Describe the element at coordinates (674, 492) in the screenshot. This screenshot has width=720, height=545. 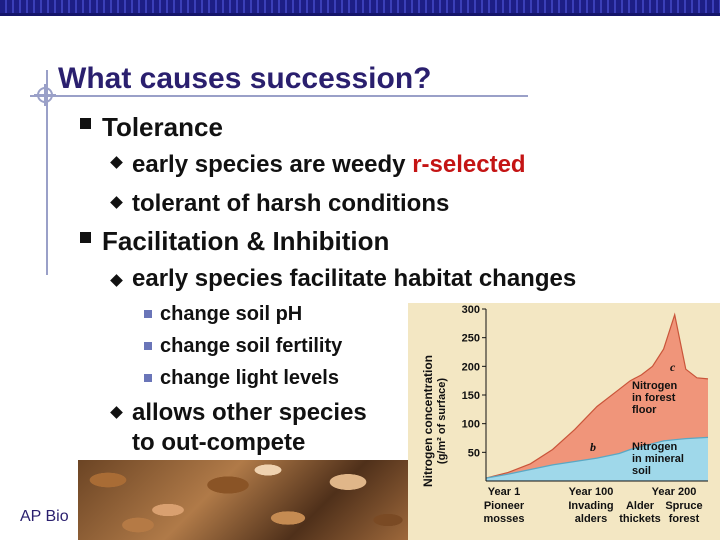
I see `x-tick-label: Year 200` at that location.